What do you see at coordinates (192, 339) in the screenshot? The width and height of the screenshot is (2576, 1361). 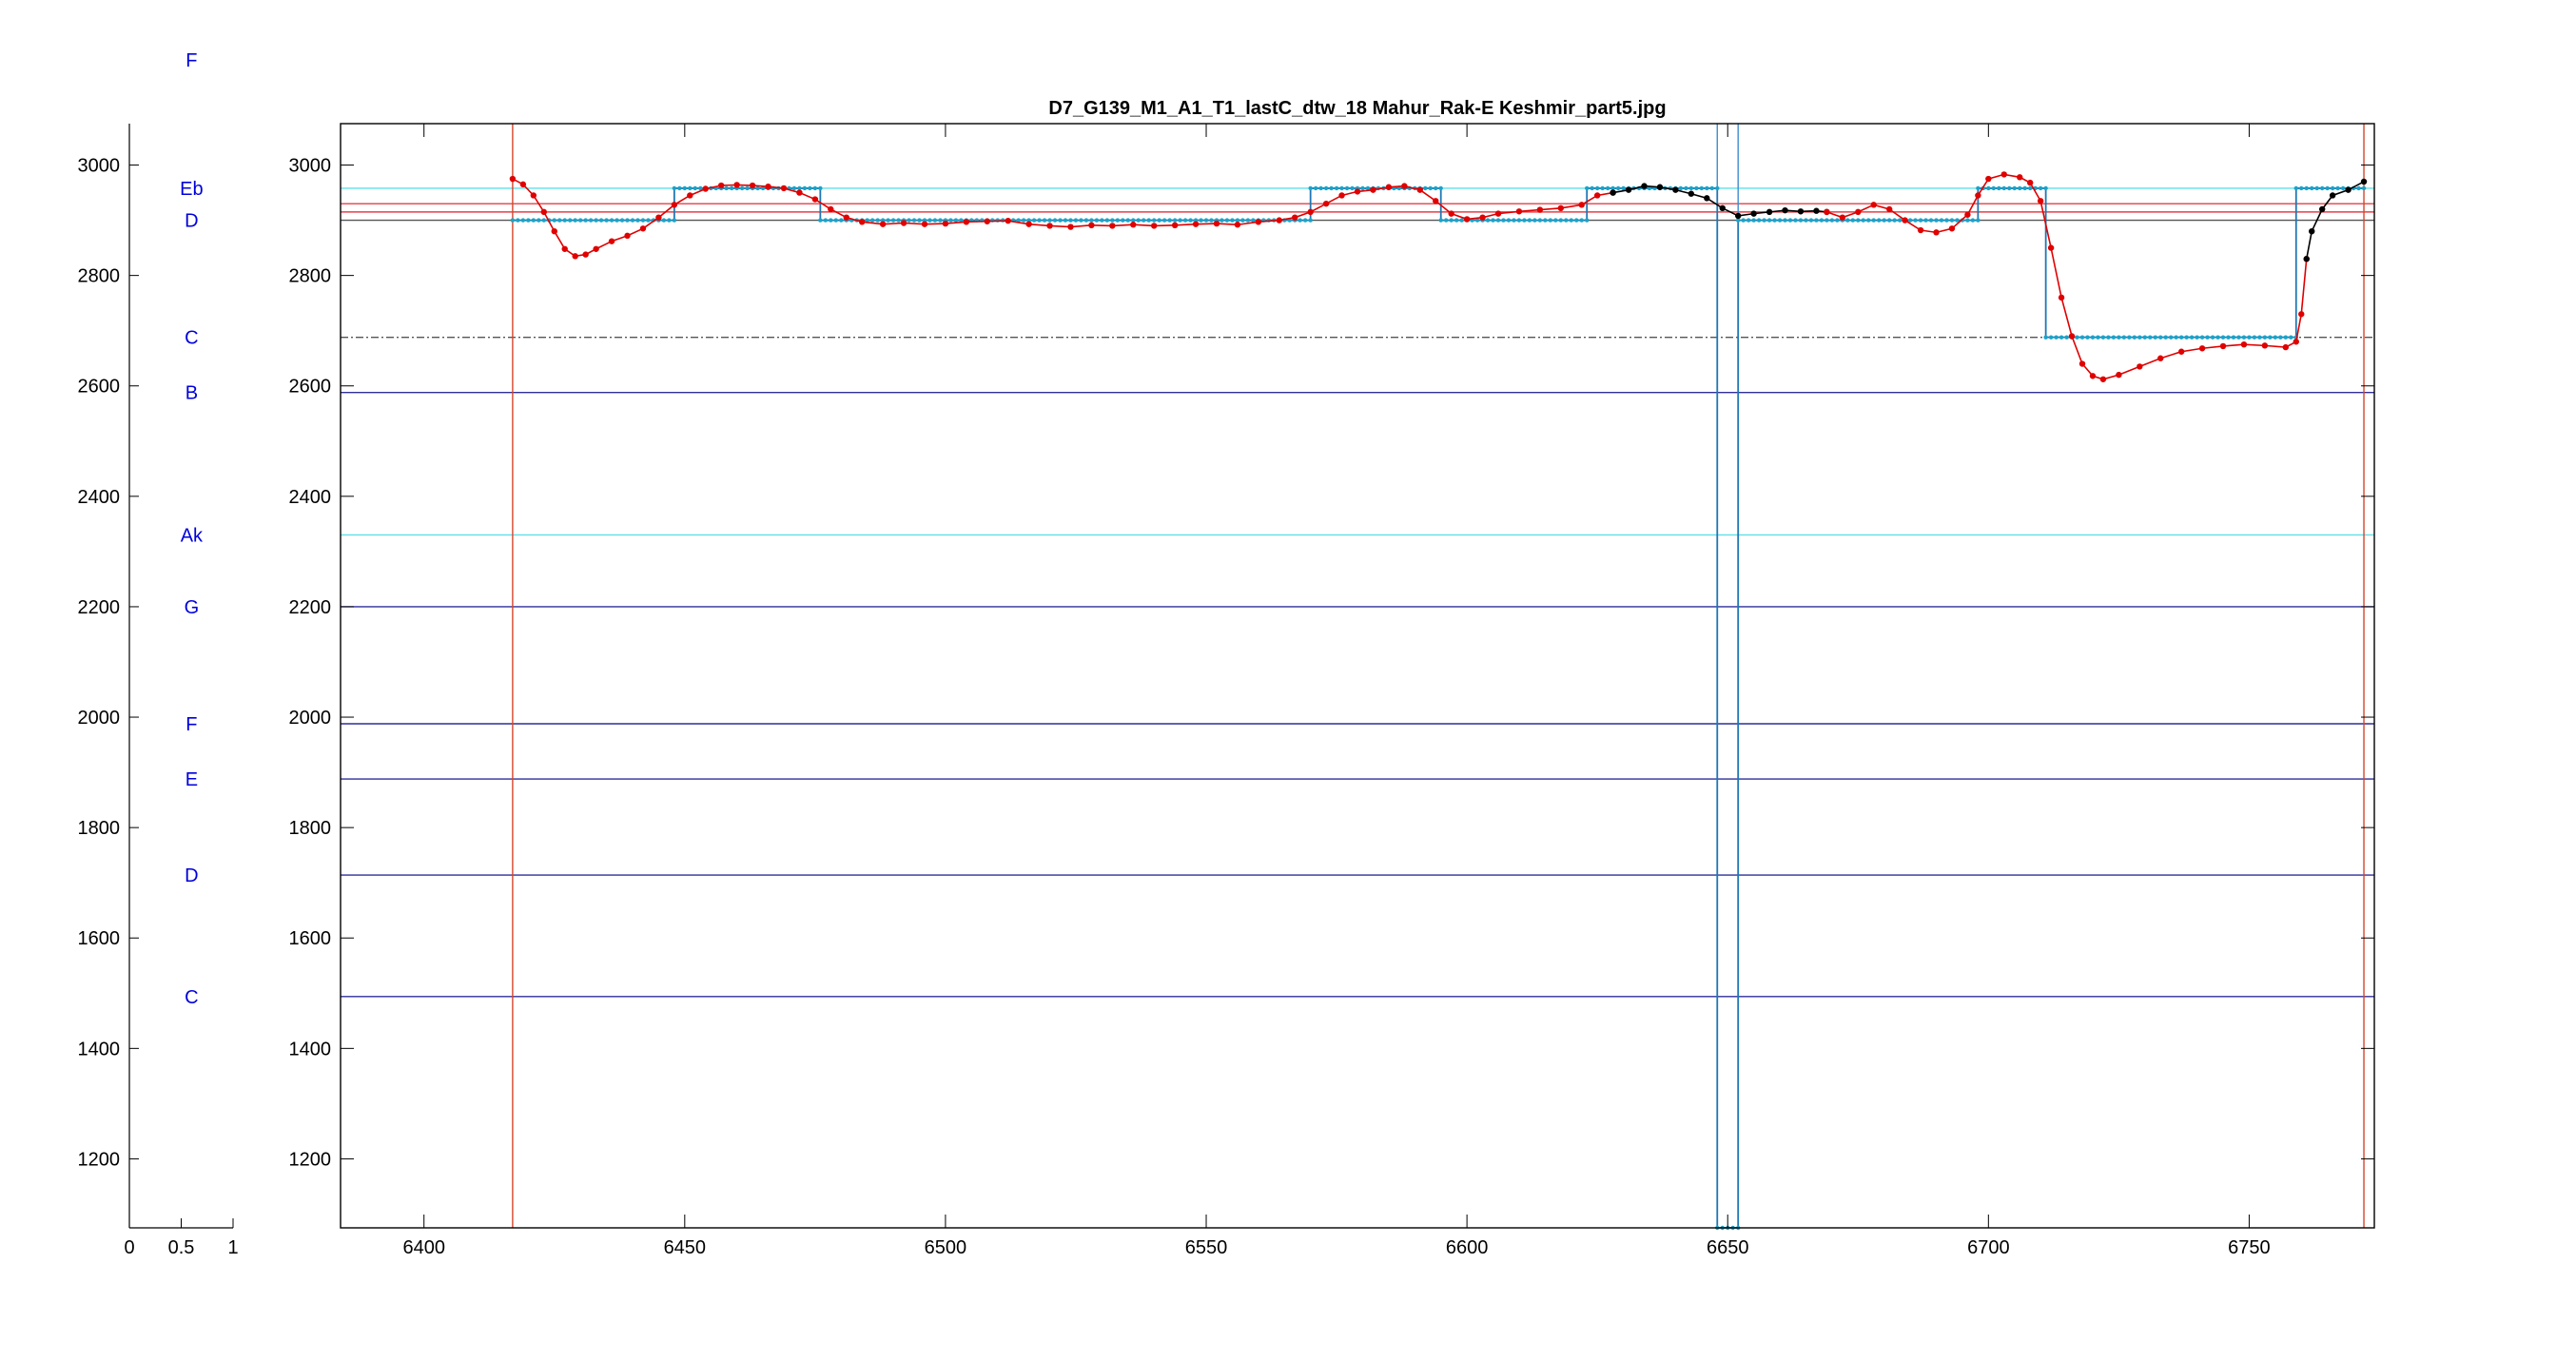 I see `note-label: C` at bounding box center [192, 339].